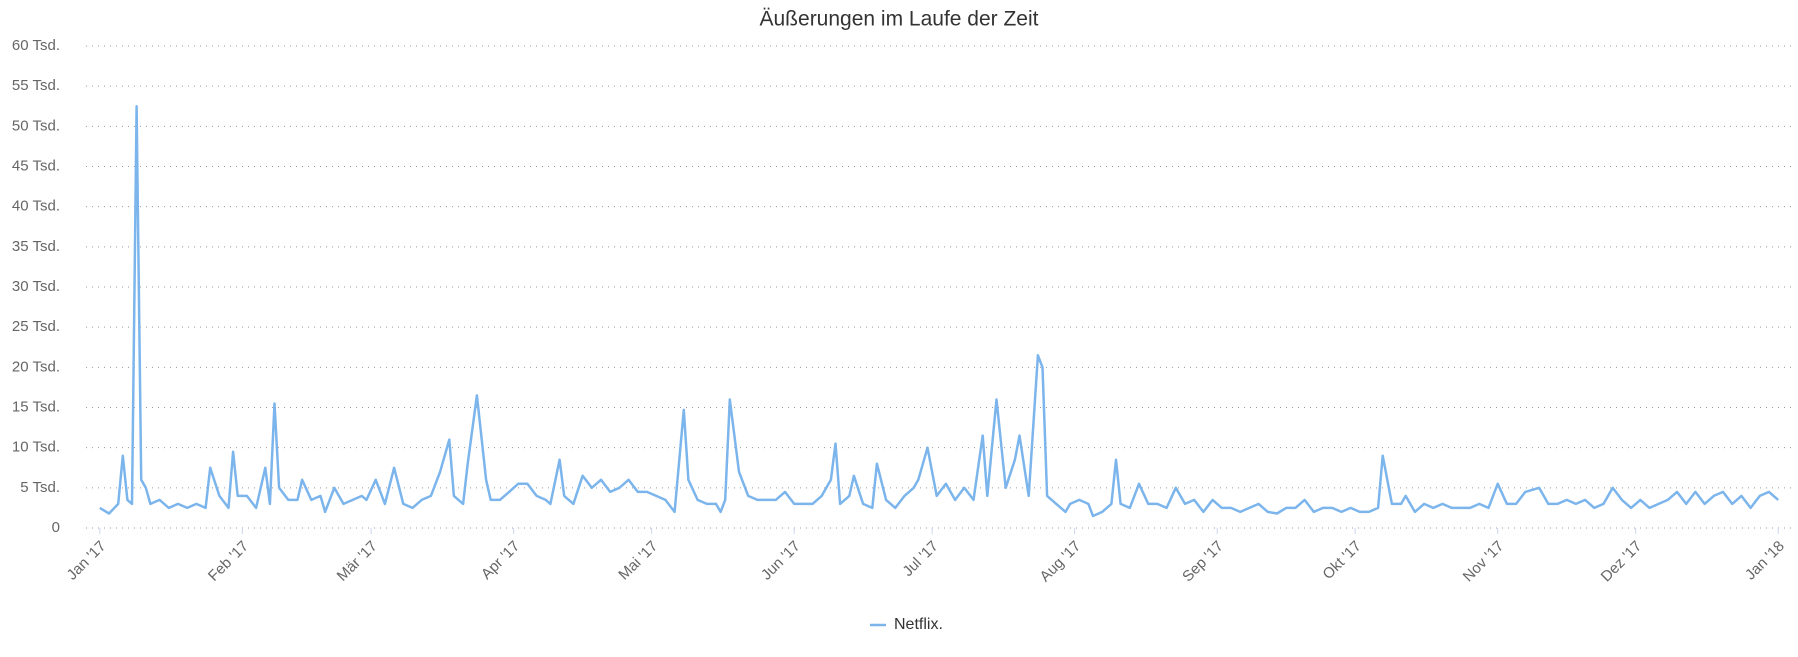 This screenshot has height=657, width=1798. Describe the element at coordinates (36, 85) in the screenshot. I see `y-tick-label: 55 Tsd.` at that location.